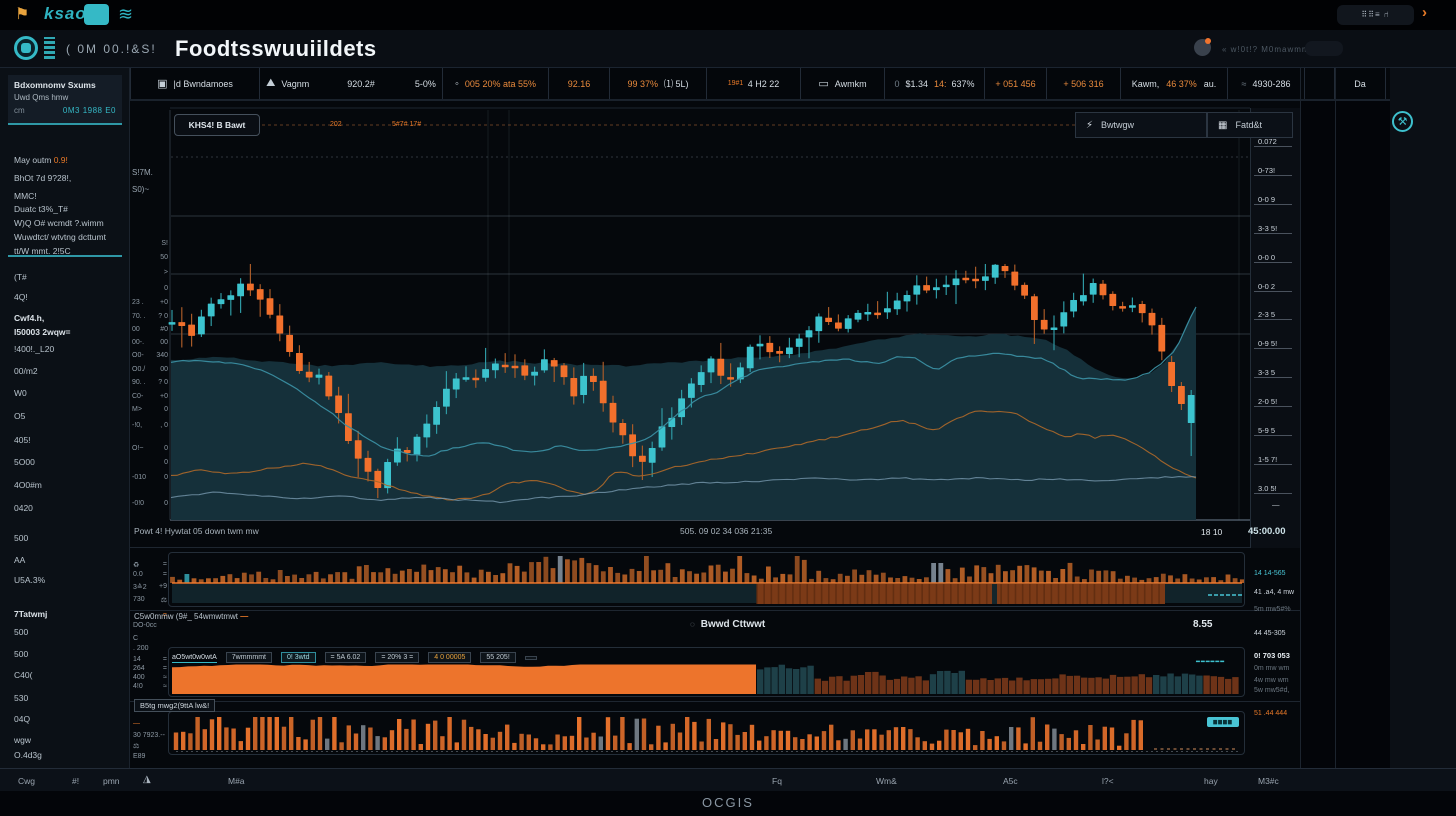 Image resolution: width=1456 pixels, height=816 pixels. Describe the element at coordinates (138, 302) in the screenshot. I see `tick-a: 23 .` at that location.